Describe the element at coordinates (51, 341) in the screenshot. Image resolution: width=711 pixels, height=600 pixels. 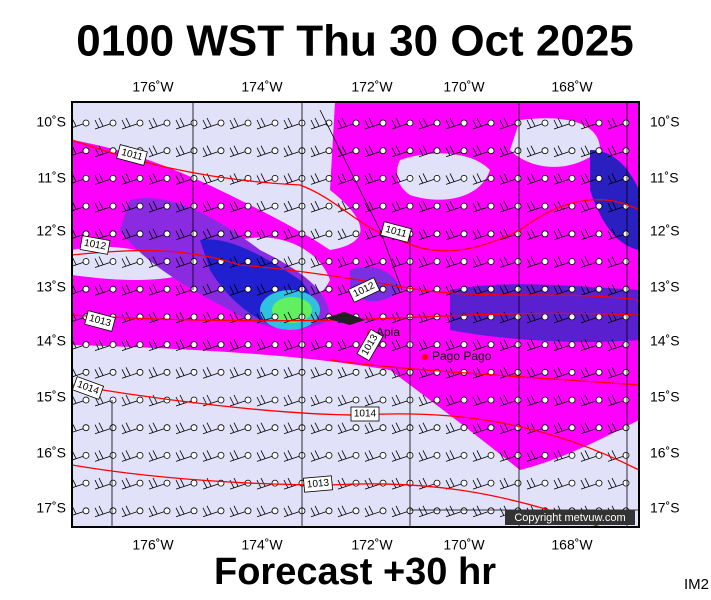
I see `lat-label: 14˚S` at that location.